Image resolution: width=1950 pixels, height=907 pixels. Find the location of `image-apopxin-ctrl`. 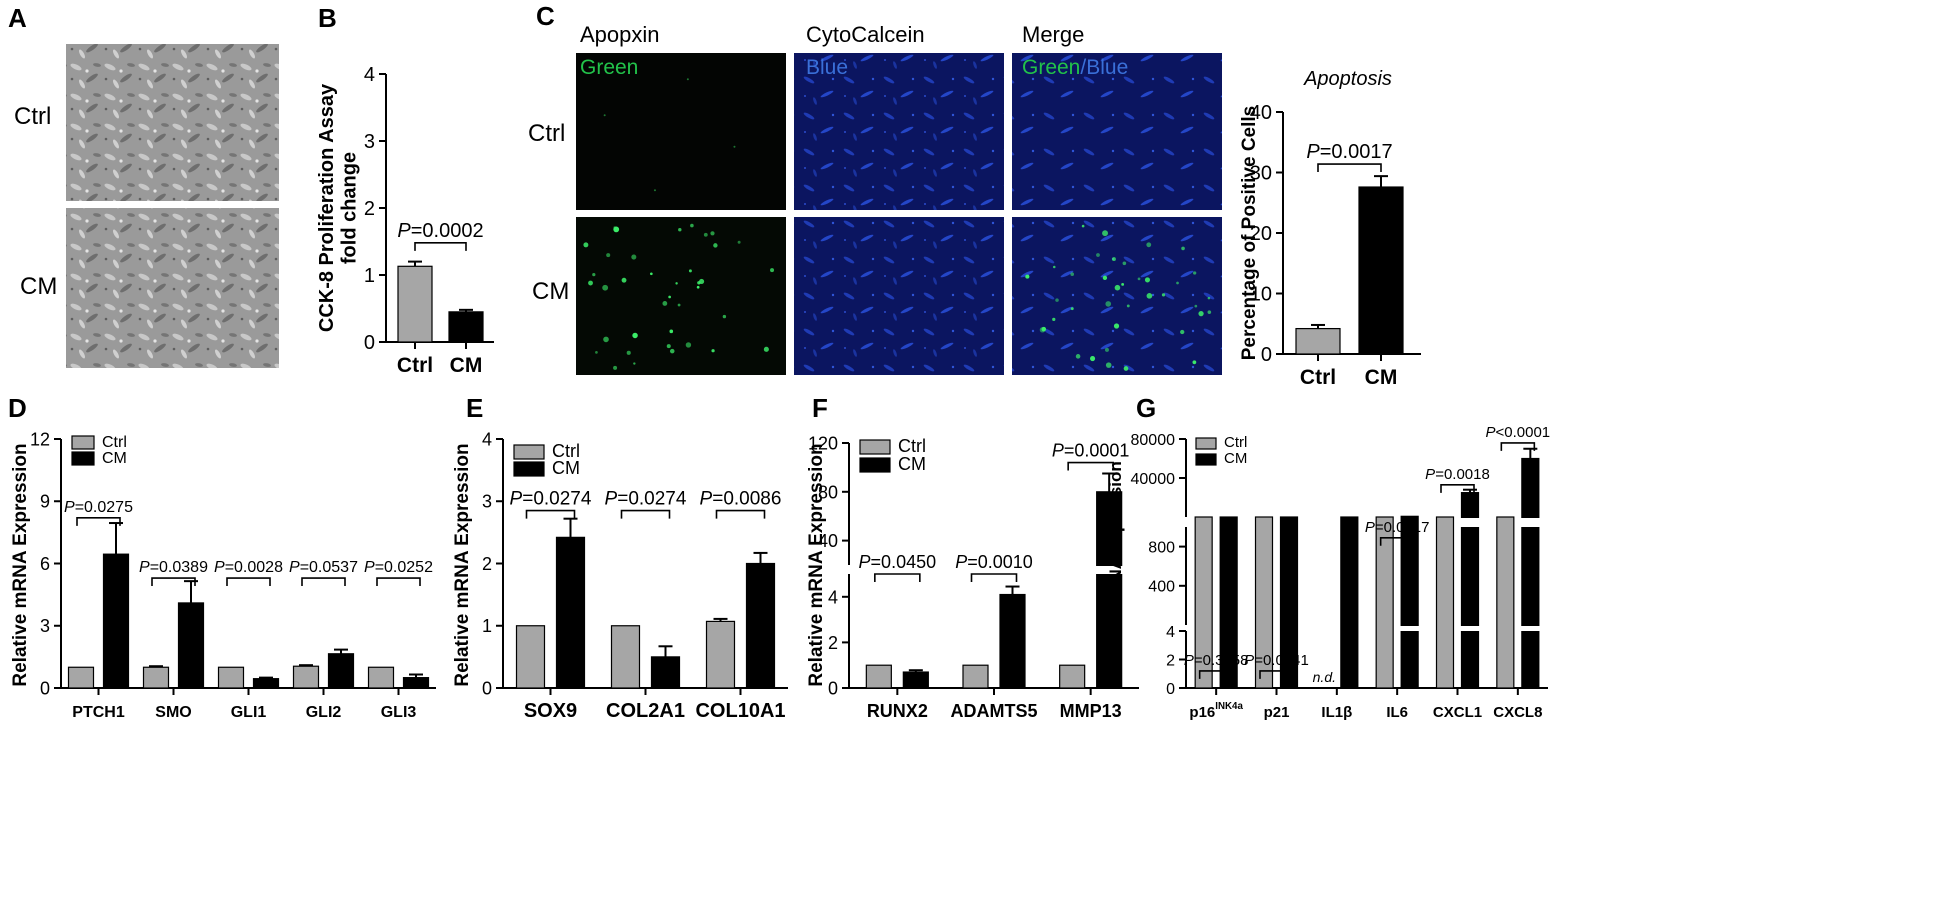

image-apopxin-ctrl is located at coordinates (681, 131).